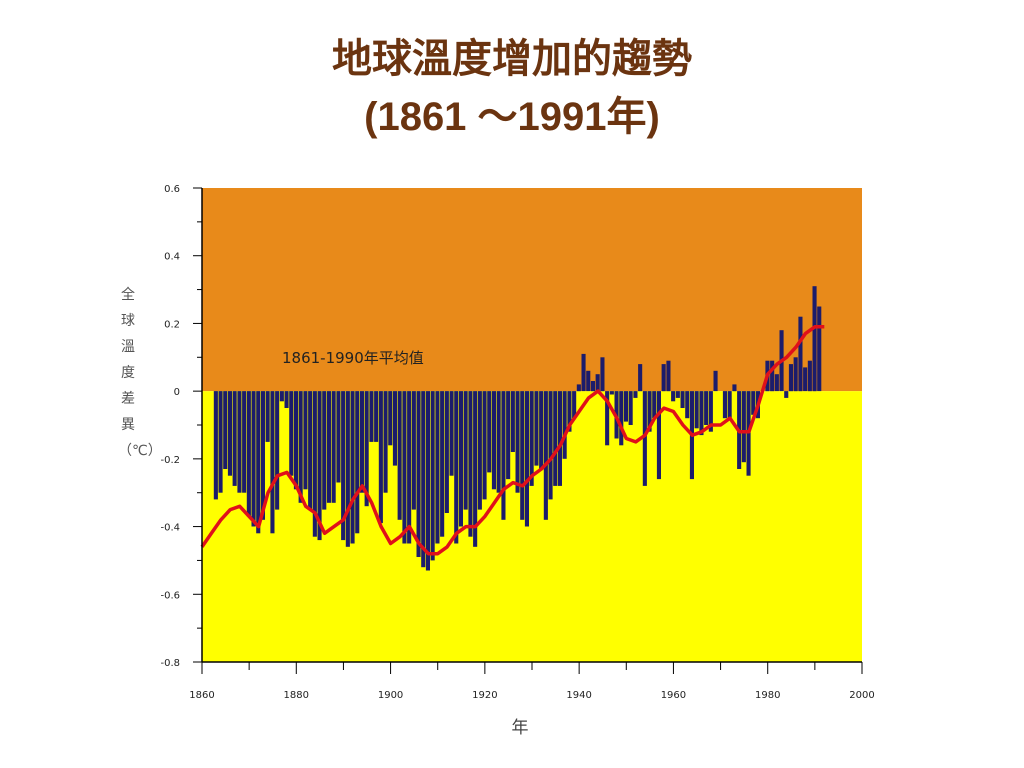 The height and width of the screenshot is (768, 1024). Describe the element at coordinates (772, 376) in the screenshot. I see `anomaly-bar-1981` at that location.